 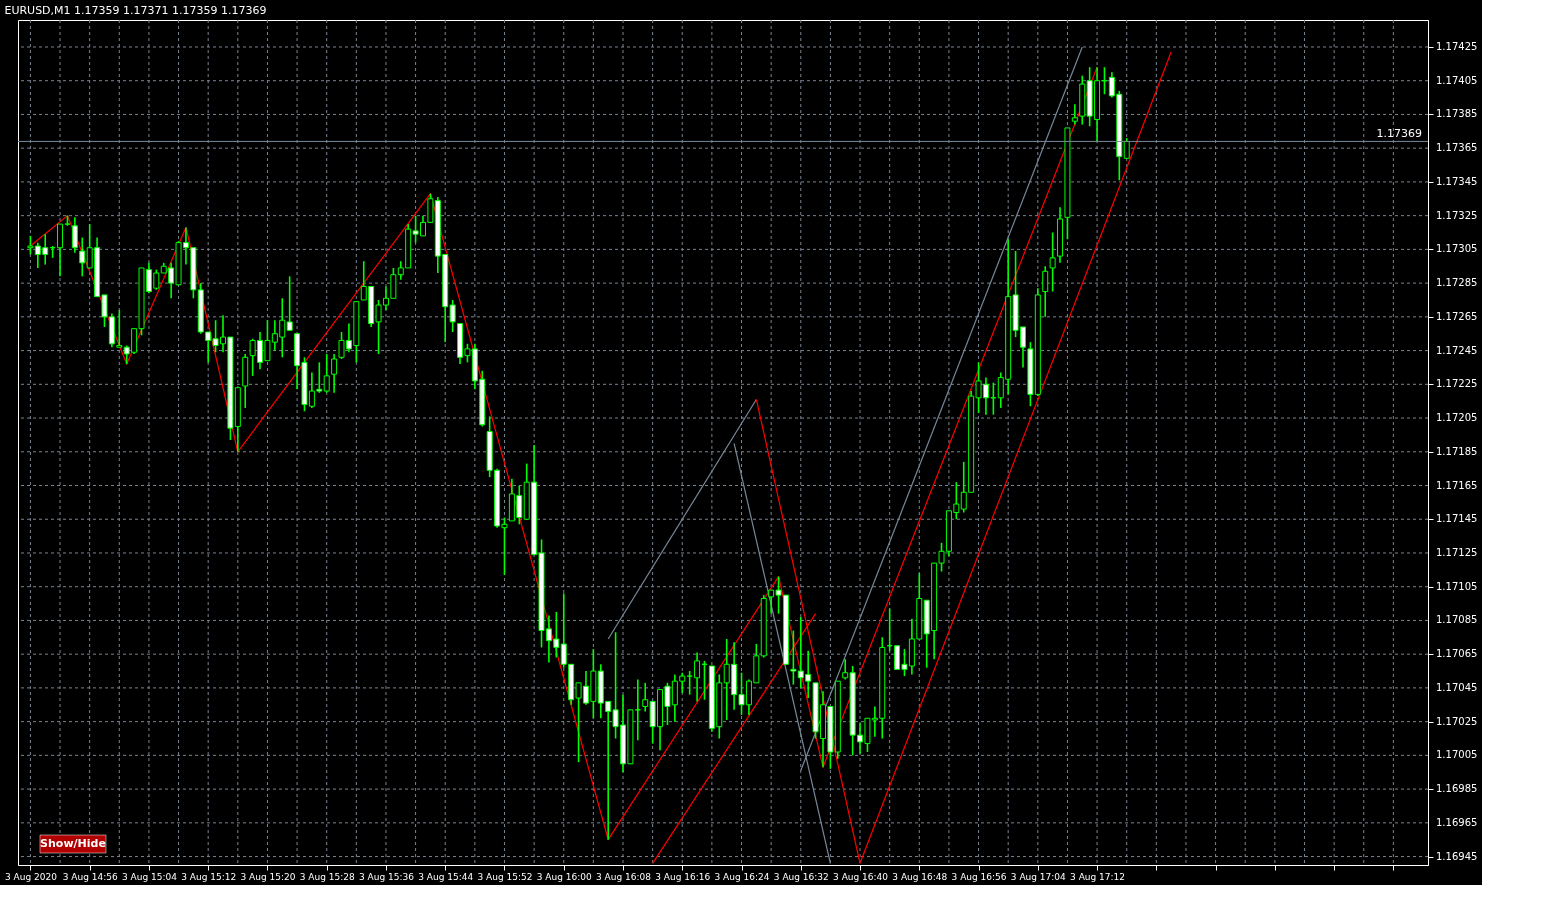 I want to click on x-tick-label: 3 Aug 17:04, so click(x=1038, y=876).